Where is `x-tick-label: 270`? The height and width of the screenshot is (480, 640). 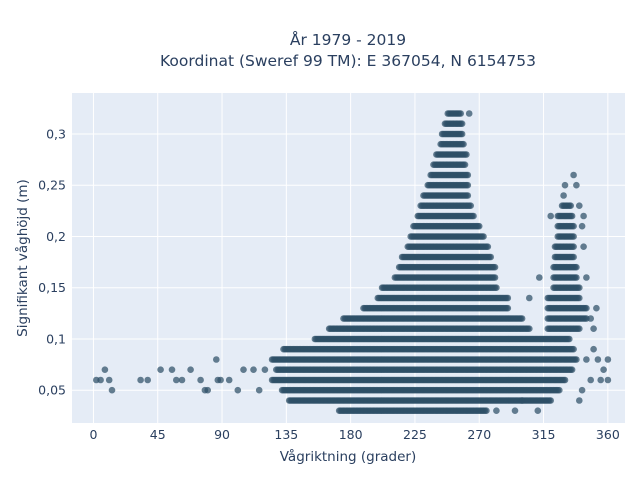 x-tick-label: 270 is located at coordinates (479, 434).